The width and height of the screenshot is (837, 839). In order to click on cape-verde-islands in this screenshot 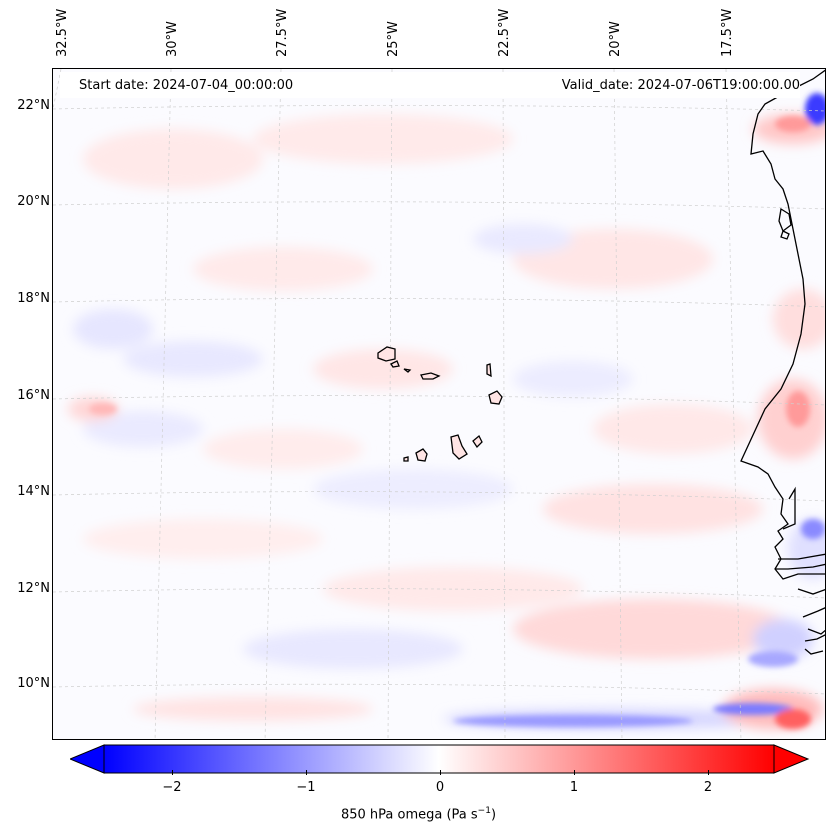, I will do `click(440, 404)`.